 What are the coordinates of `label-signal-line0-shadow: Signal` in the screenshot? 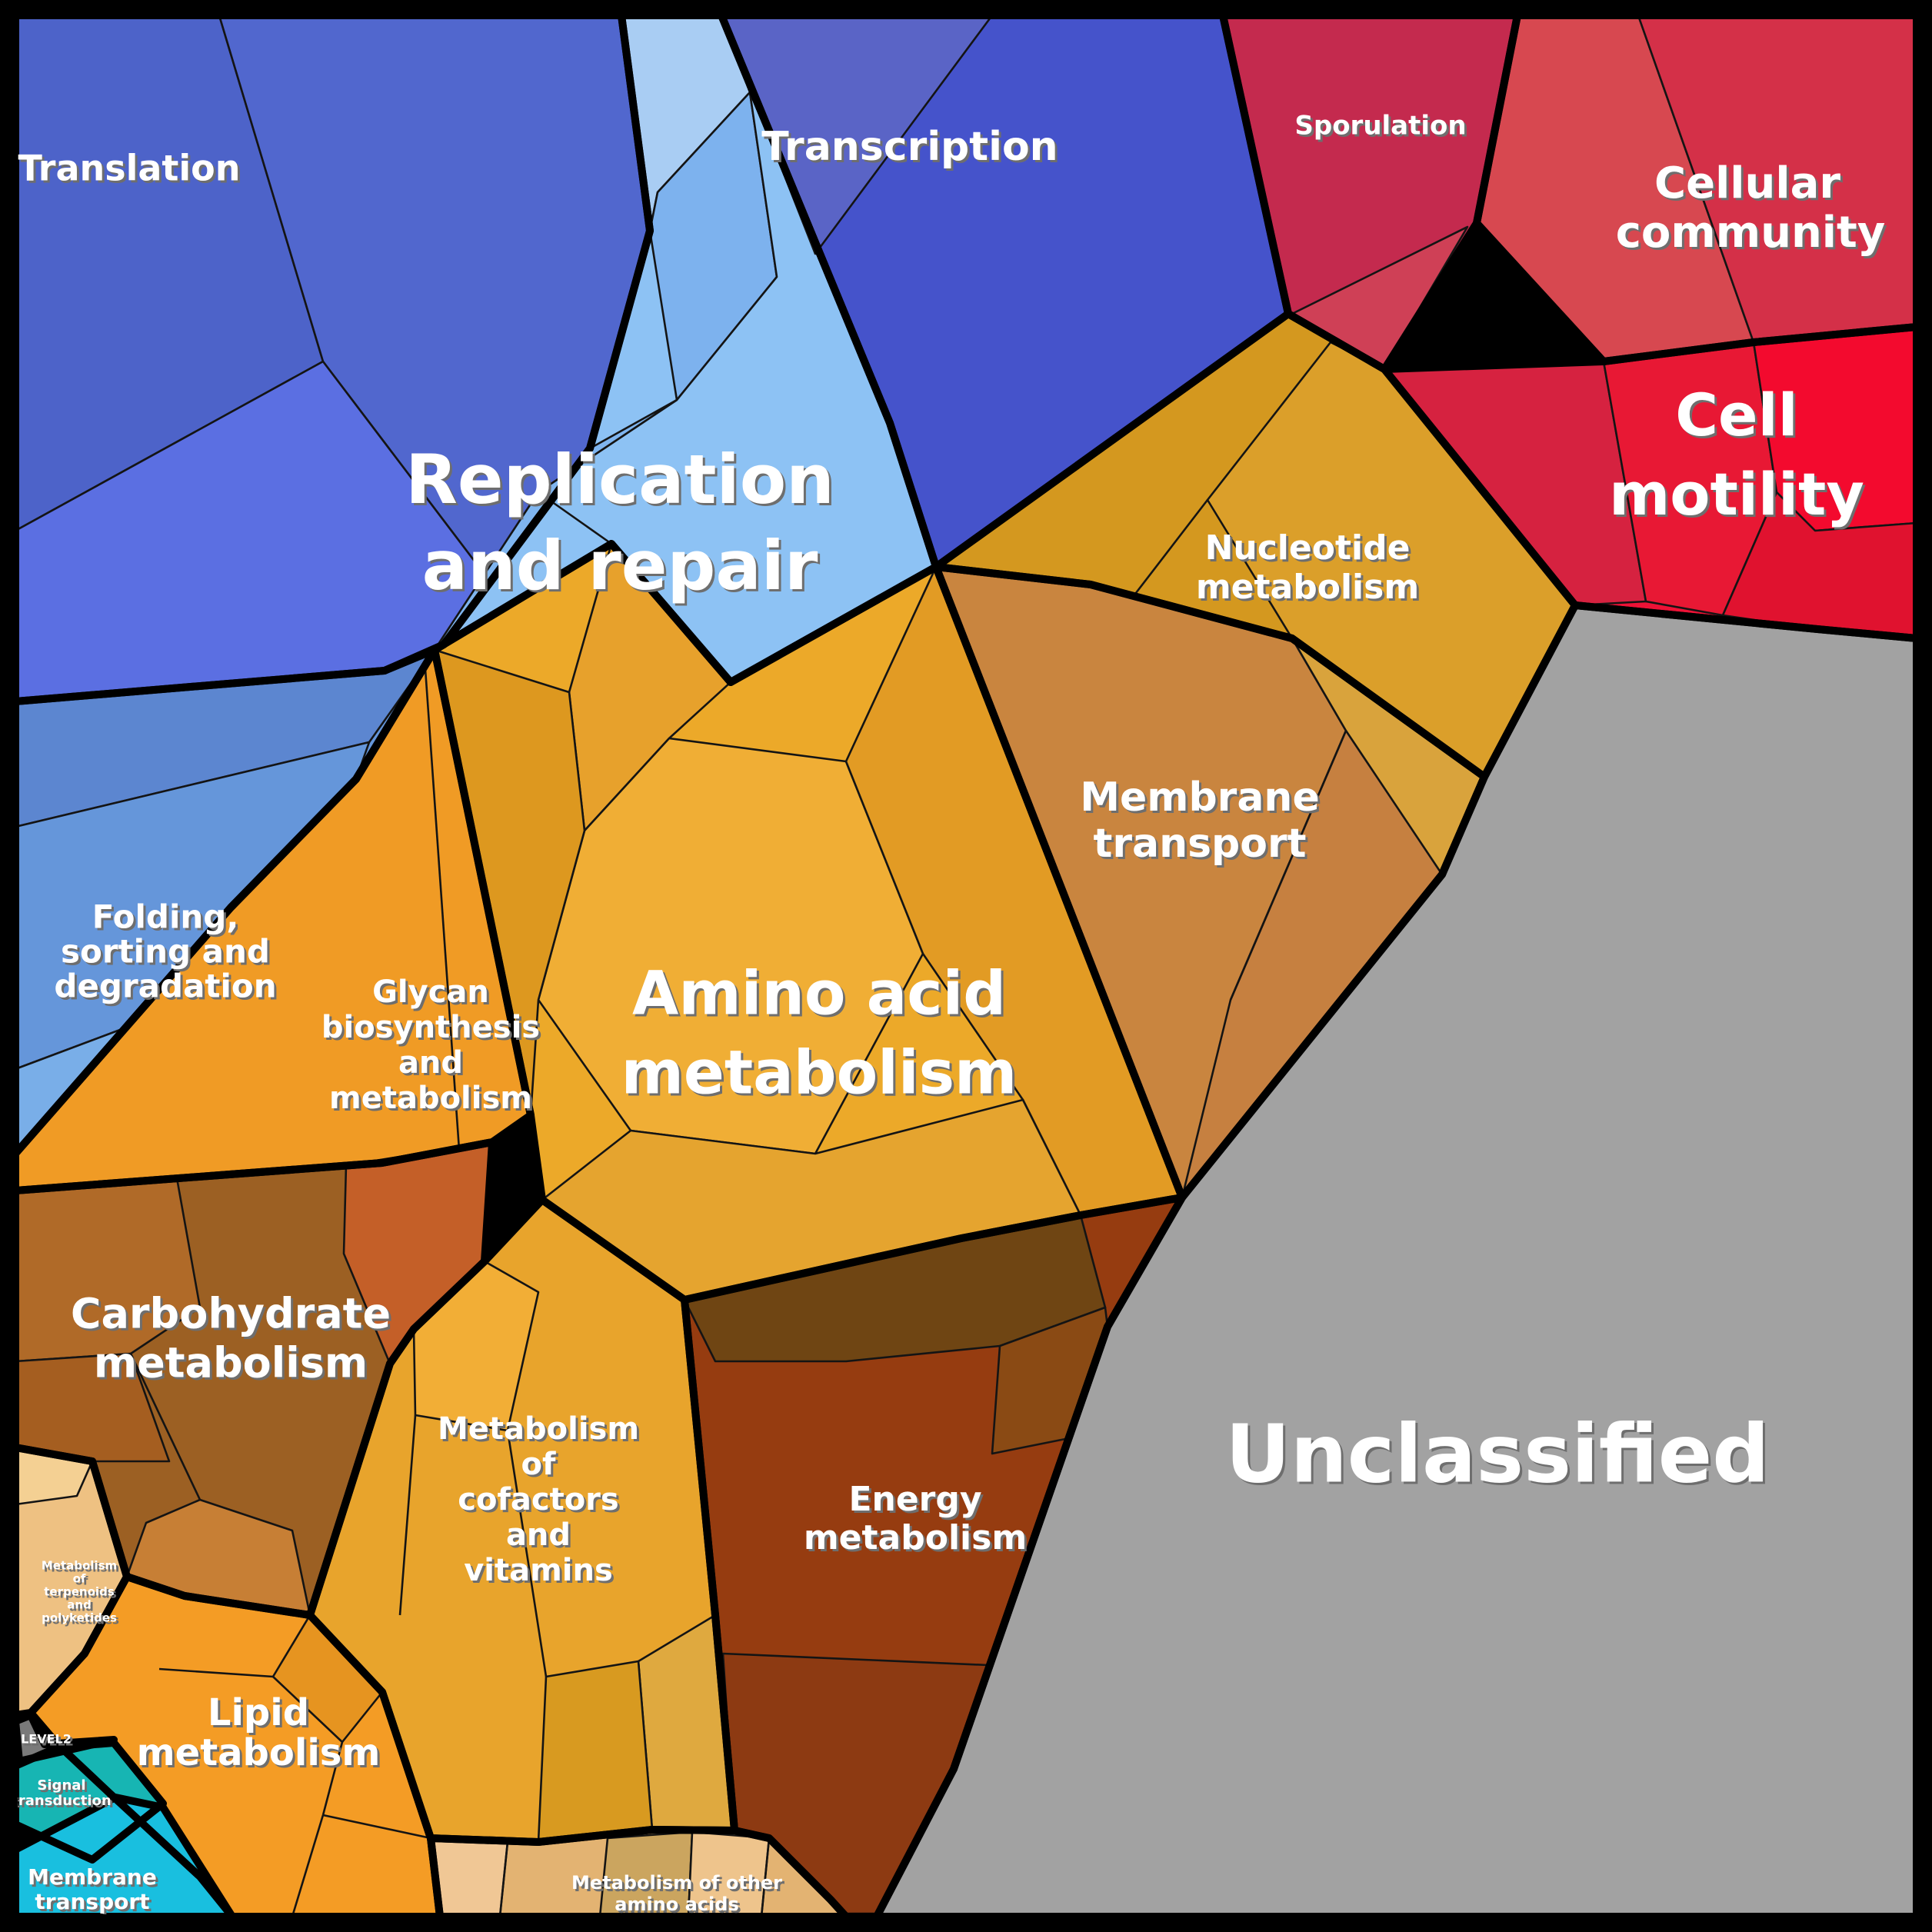 It's located at (63, 1788).